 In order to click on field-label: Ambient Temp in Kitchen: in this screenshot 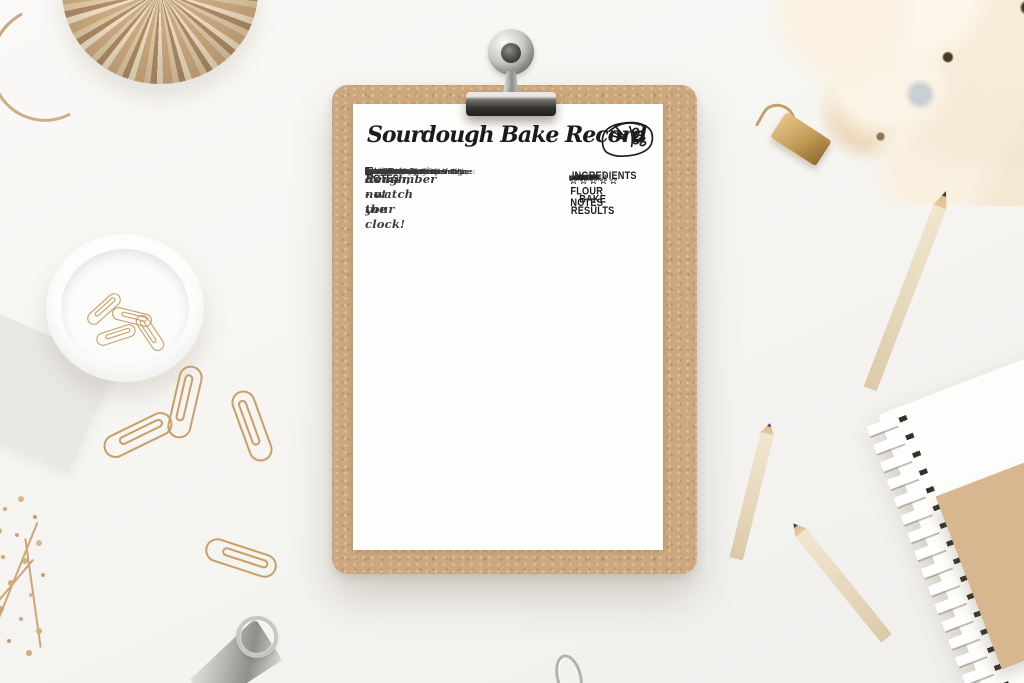, I will do `click(414, 172)`.